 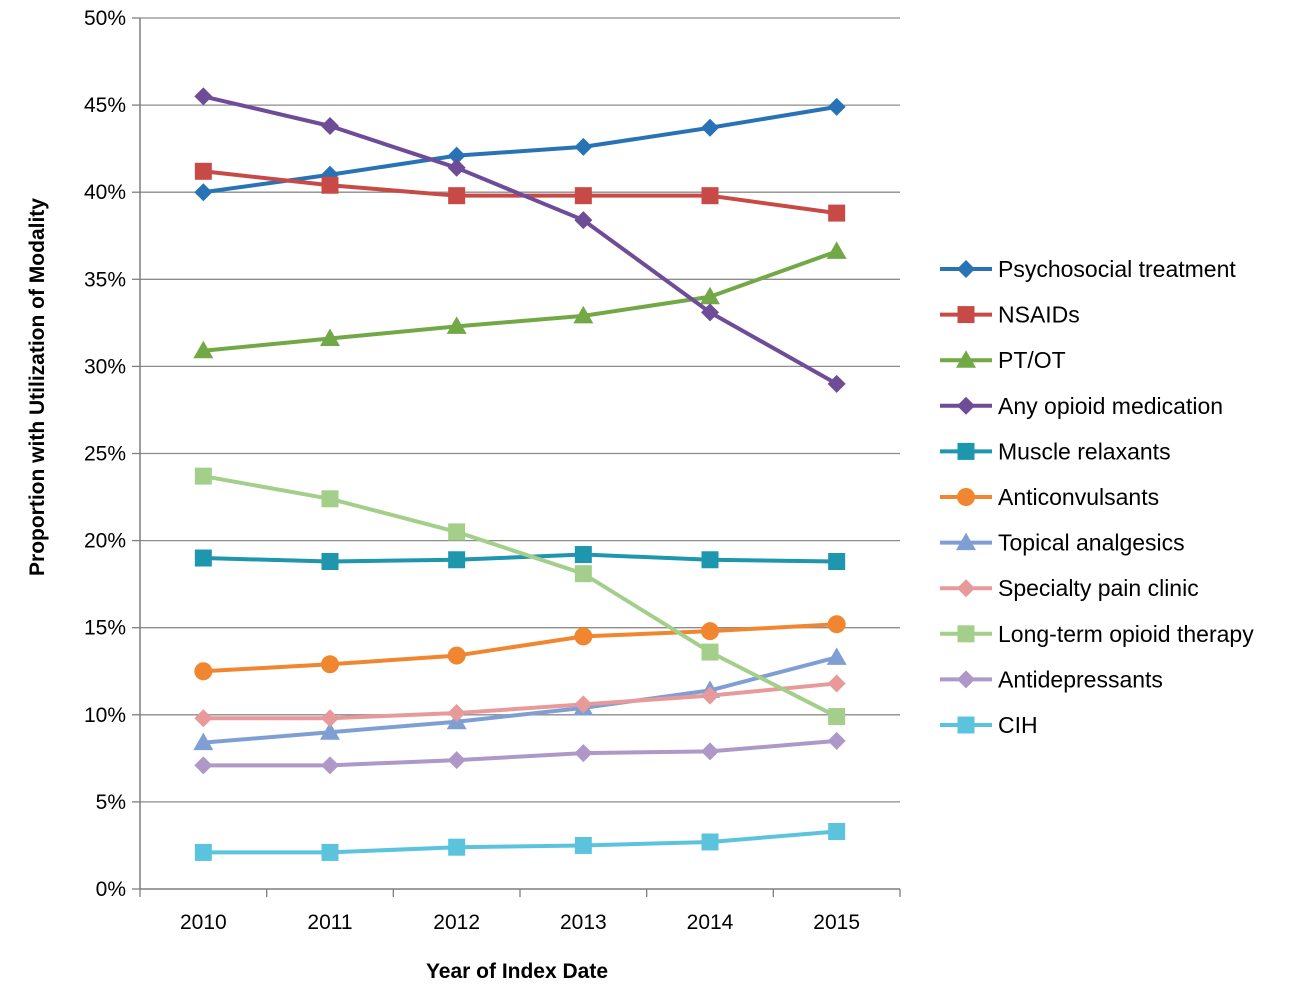 I want to click on legend-item: NSAIDs, so click(x=1010, y=315).